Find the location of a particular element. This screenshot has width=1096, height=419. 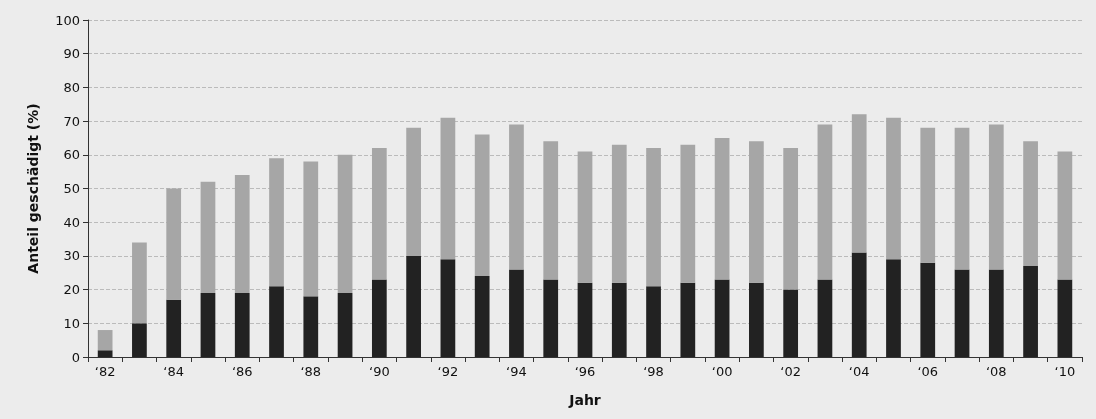

y-tick-label: 60 is located at coordinates (71, 155).